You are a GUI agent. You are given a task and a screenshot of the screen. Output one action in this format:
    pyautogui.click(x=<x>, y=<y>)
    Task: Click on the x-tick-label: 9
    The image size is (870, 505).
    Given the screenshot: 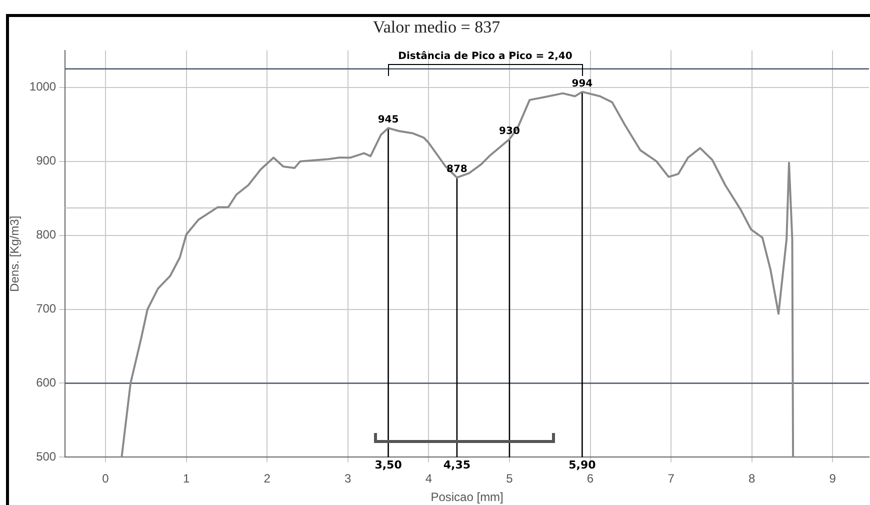 What is the action you would take?
    pyautogui.click(x=832, y=479)
    